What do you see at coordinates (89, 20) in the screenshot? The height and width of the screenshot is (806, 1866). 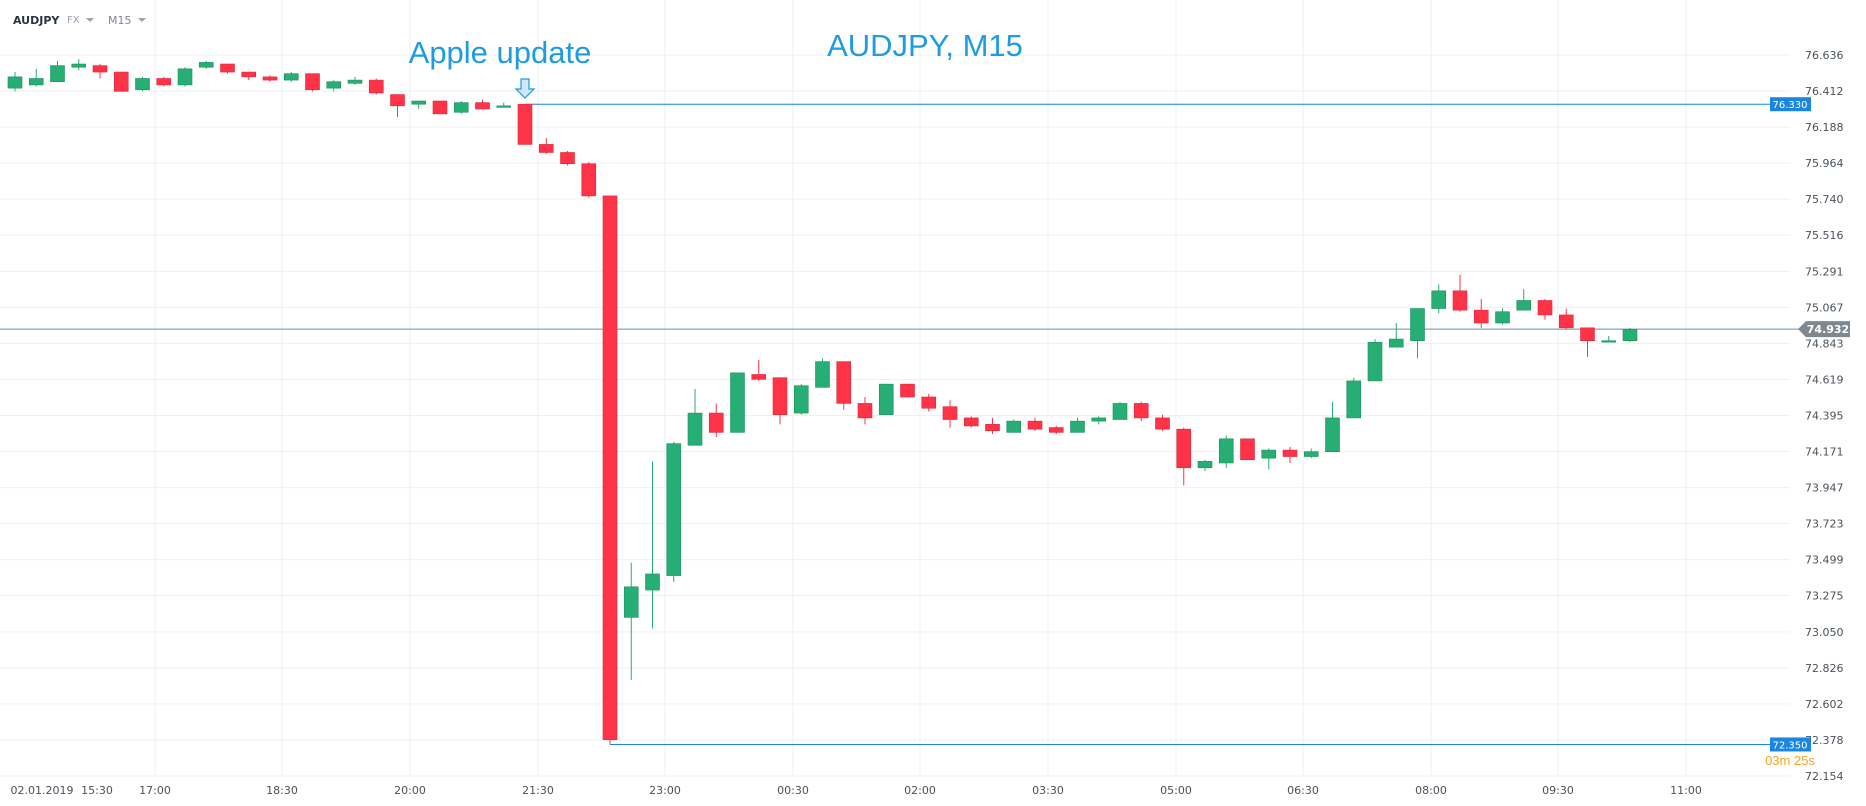 I see `chevron-down-icon` at bounding box center [89, 20].